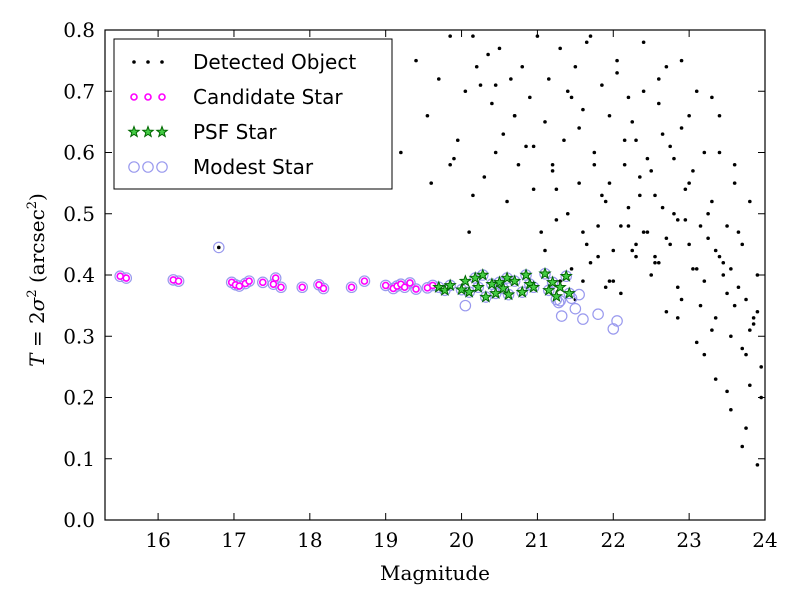  What do you see at coordinates (537, 540) in the screenshot?
I see `x-tick-label: 21` at bounding box center [537, 540].